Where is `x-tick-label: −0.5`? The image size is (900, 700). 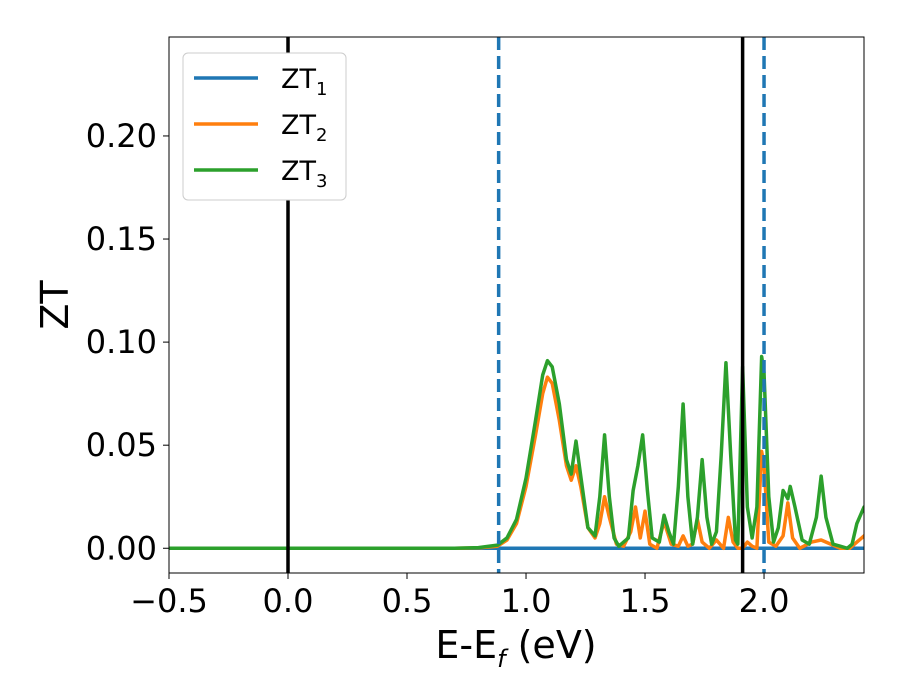 x-tick-label: −0.5 is located at coordinates (169, 601).